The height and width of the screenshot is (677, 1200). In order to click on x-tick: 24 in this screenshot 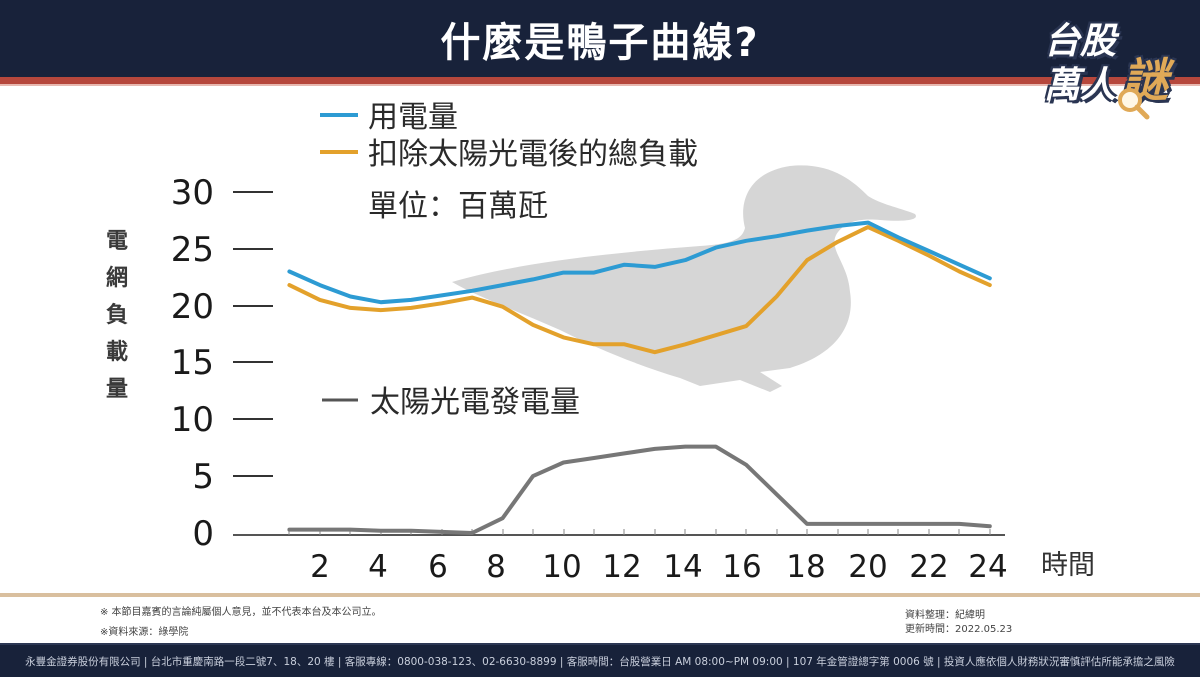, I will do `click(987, 567)`.